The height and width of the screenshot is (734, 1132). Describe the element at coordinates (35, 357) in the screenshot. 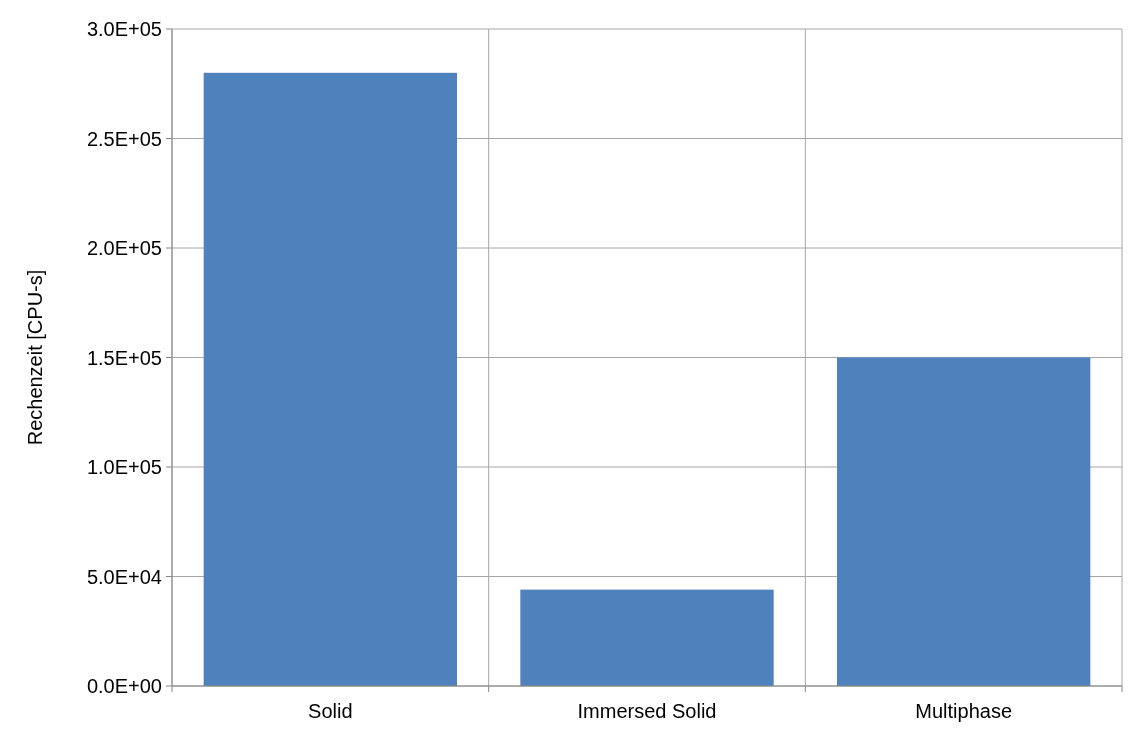

I see `y-axis-title: Rechenzeit [CPU-s]` at that location.